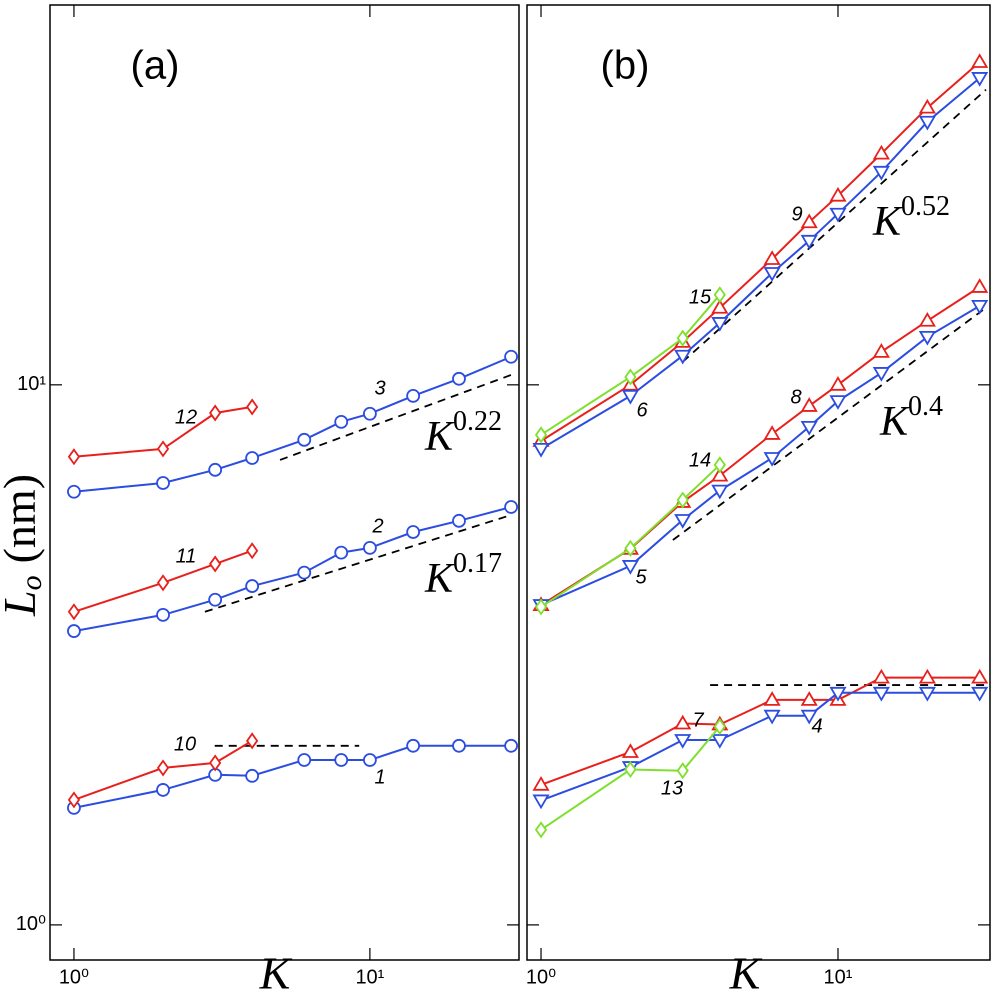  Describe the element at coordinates (477, 421) in the screenshot. I see `guide-label-exponent: 0.22` at that location.